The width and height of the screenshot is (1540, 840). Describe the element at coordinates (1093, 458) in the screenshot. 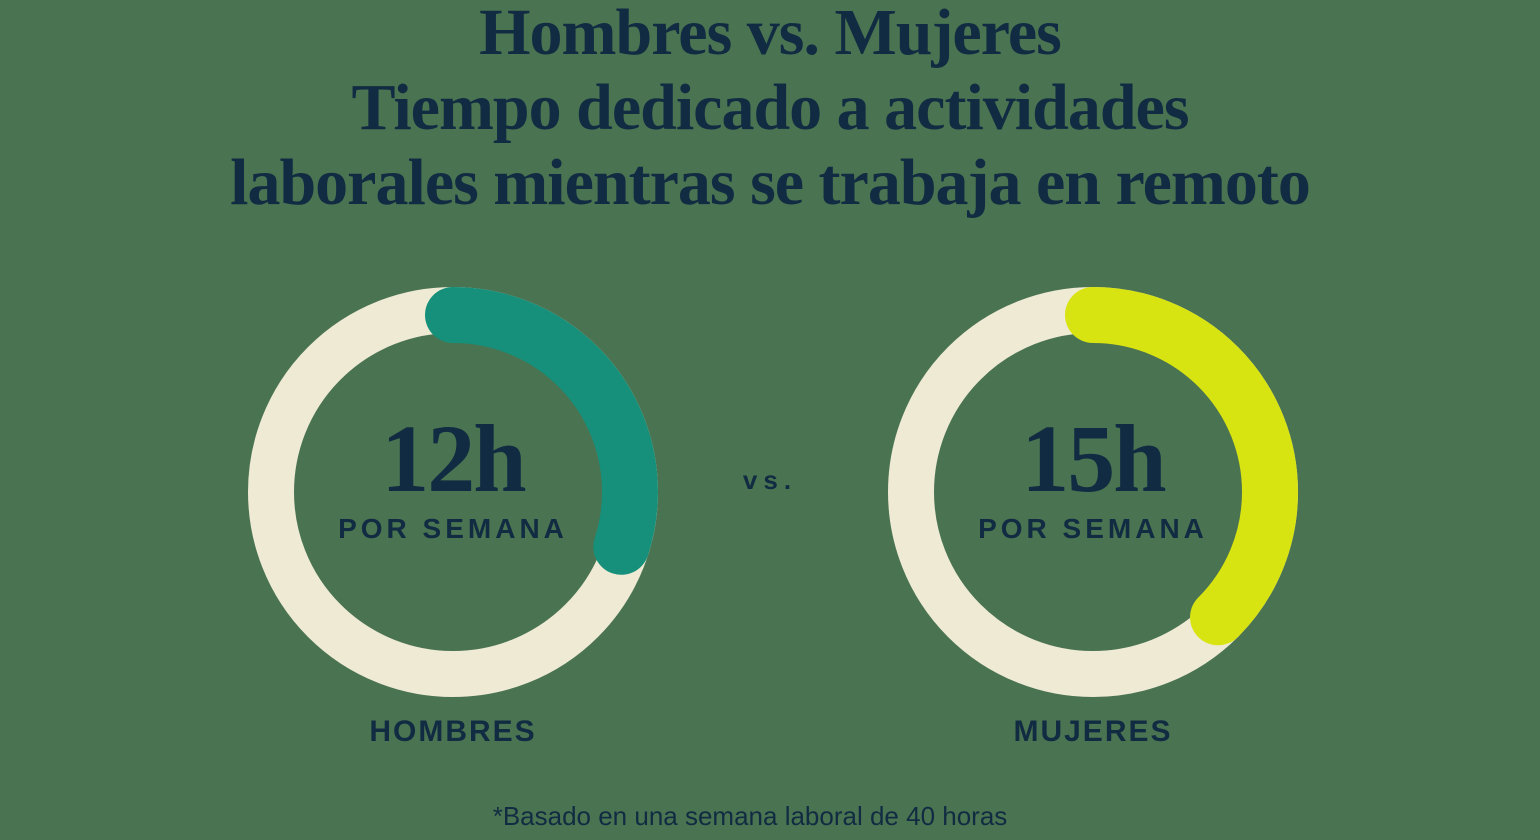

I see `hours-value-mujeres: 15h` at that location.